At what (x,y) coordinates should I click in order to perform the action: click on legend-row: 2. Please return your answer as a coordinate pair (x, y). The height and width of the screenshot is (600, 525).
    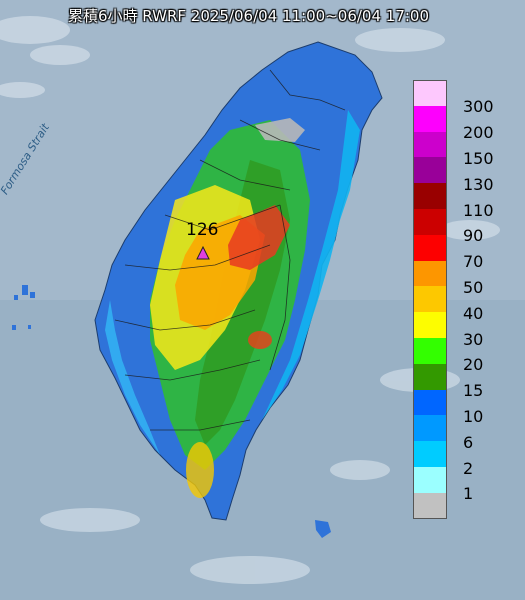
    Looking at the image, I should click on (460, 459).